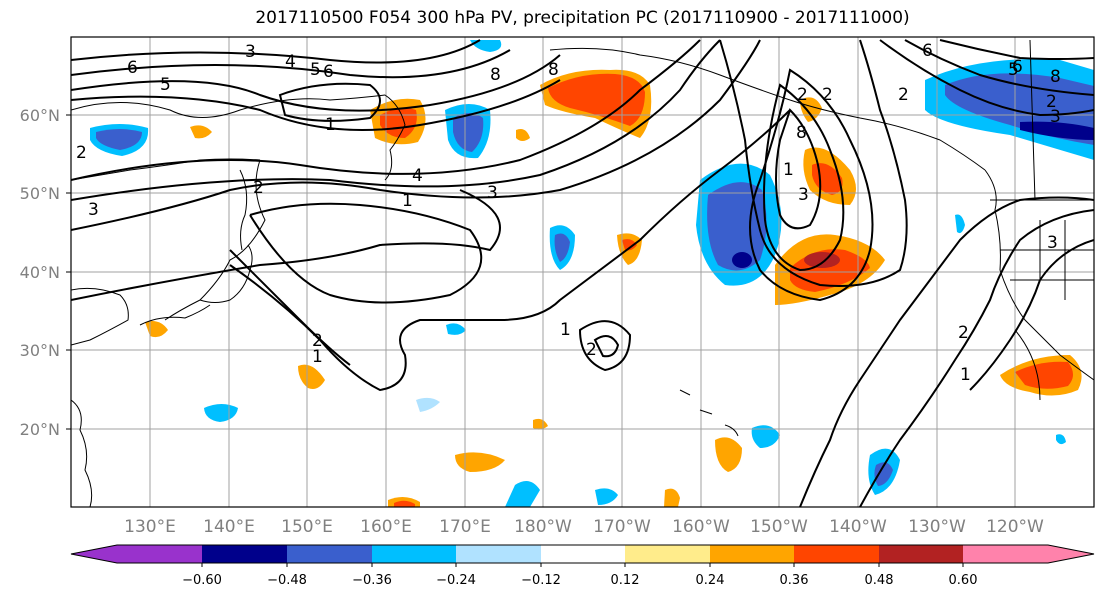  What do you see at coordinates (40, 350) in the screenshot?
I see `lat-label: 30°N` at bounding box center [40, 350].